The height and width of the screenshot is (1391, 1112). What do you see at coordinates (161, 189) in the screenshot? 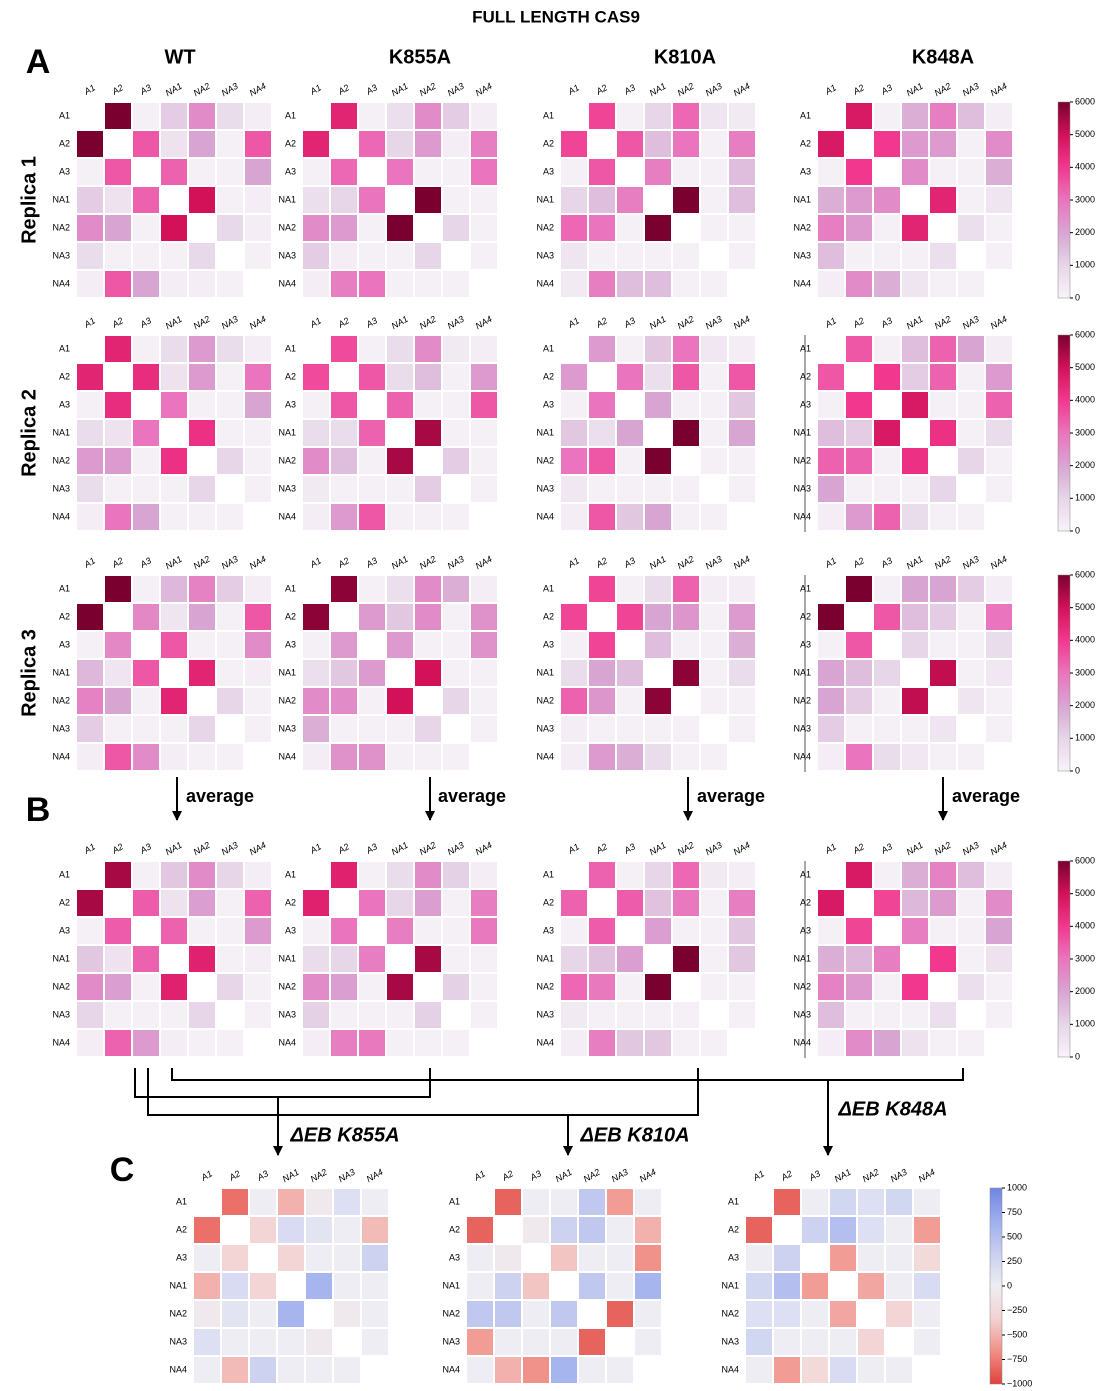
I see `heatmap: A1 A1 A2 A2 A3 A3 NA1 NA1 NA2 NA2 NA3 NA3 NA4 NA4` at bounding box center [161, 189].